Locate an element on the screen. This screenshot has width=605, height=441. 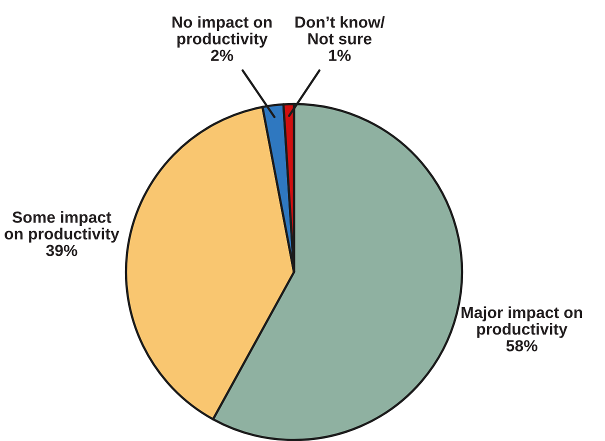
data-label: 39% is located at coordinates (62, 250).